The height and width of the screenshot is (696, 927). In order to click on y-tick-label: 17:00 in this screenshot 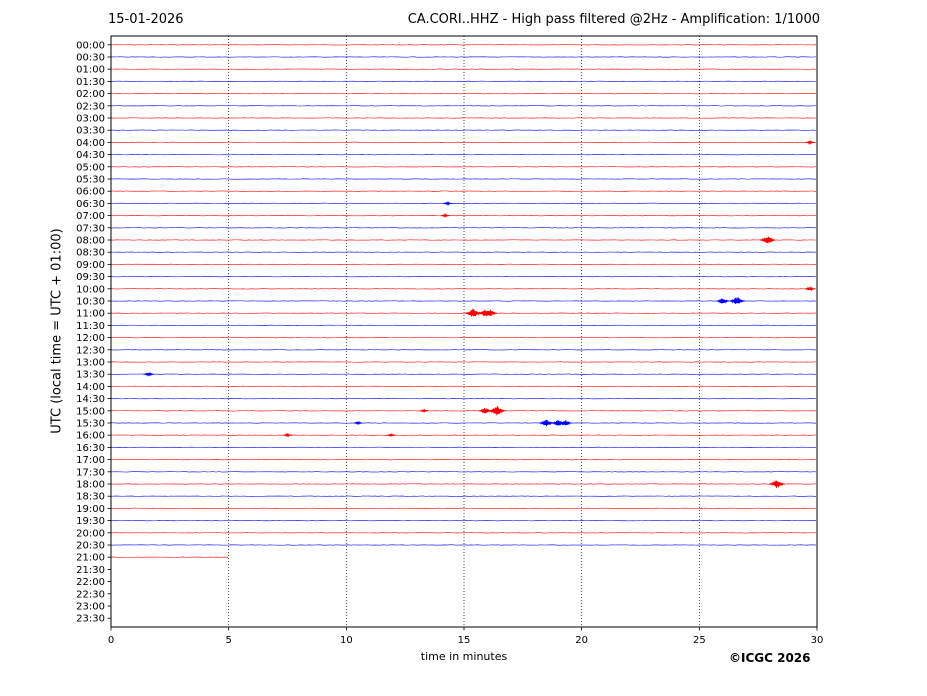, I will do `click(90, 460)`.